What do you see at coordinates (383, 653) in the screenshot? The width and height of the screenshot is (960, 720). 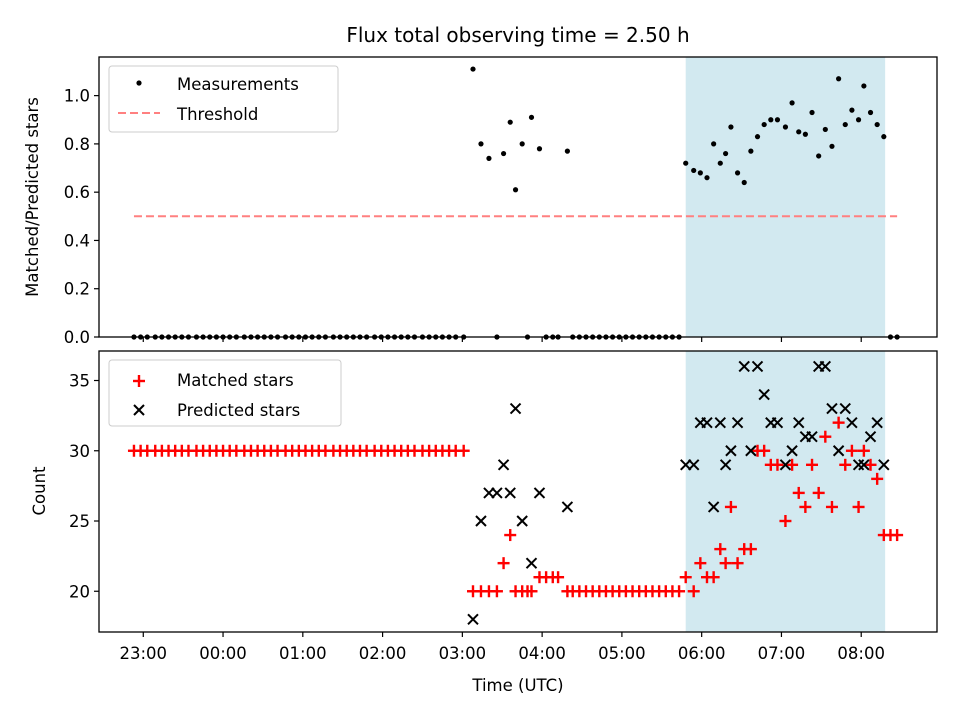 I see `bottom-xtick-label-3: 02:00` at bounding box center [383, 653].